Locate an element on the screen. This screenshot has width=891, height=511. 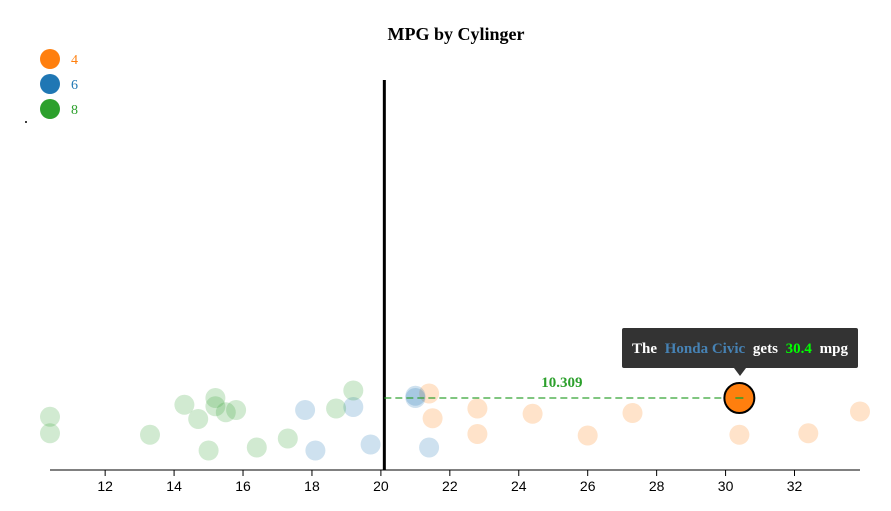
tooltip: The Honda Civic gets 30.4 mpg is located at coordinates (740, 352).